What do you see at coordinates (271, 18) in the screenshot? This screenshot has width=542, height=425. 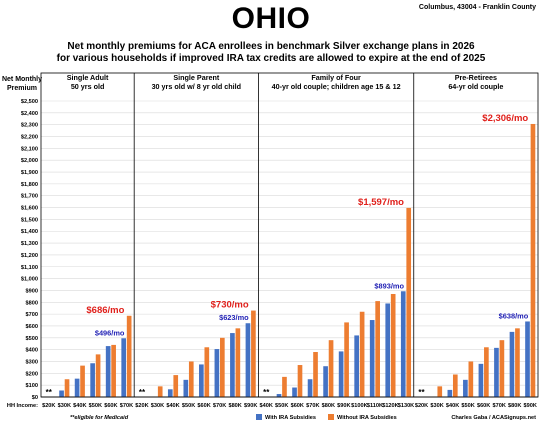 I see `state-title: OHIO` at bounding box center [271, 18].